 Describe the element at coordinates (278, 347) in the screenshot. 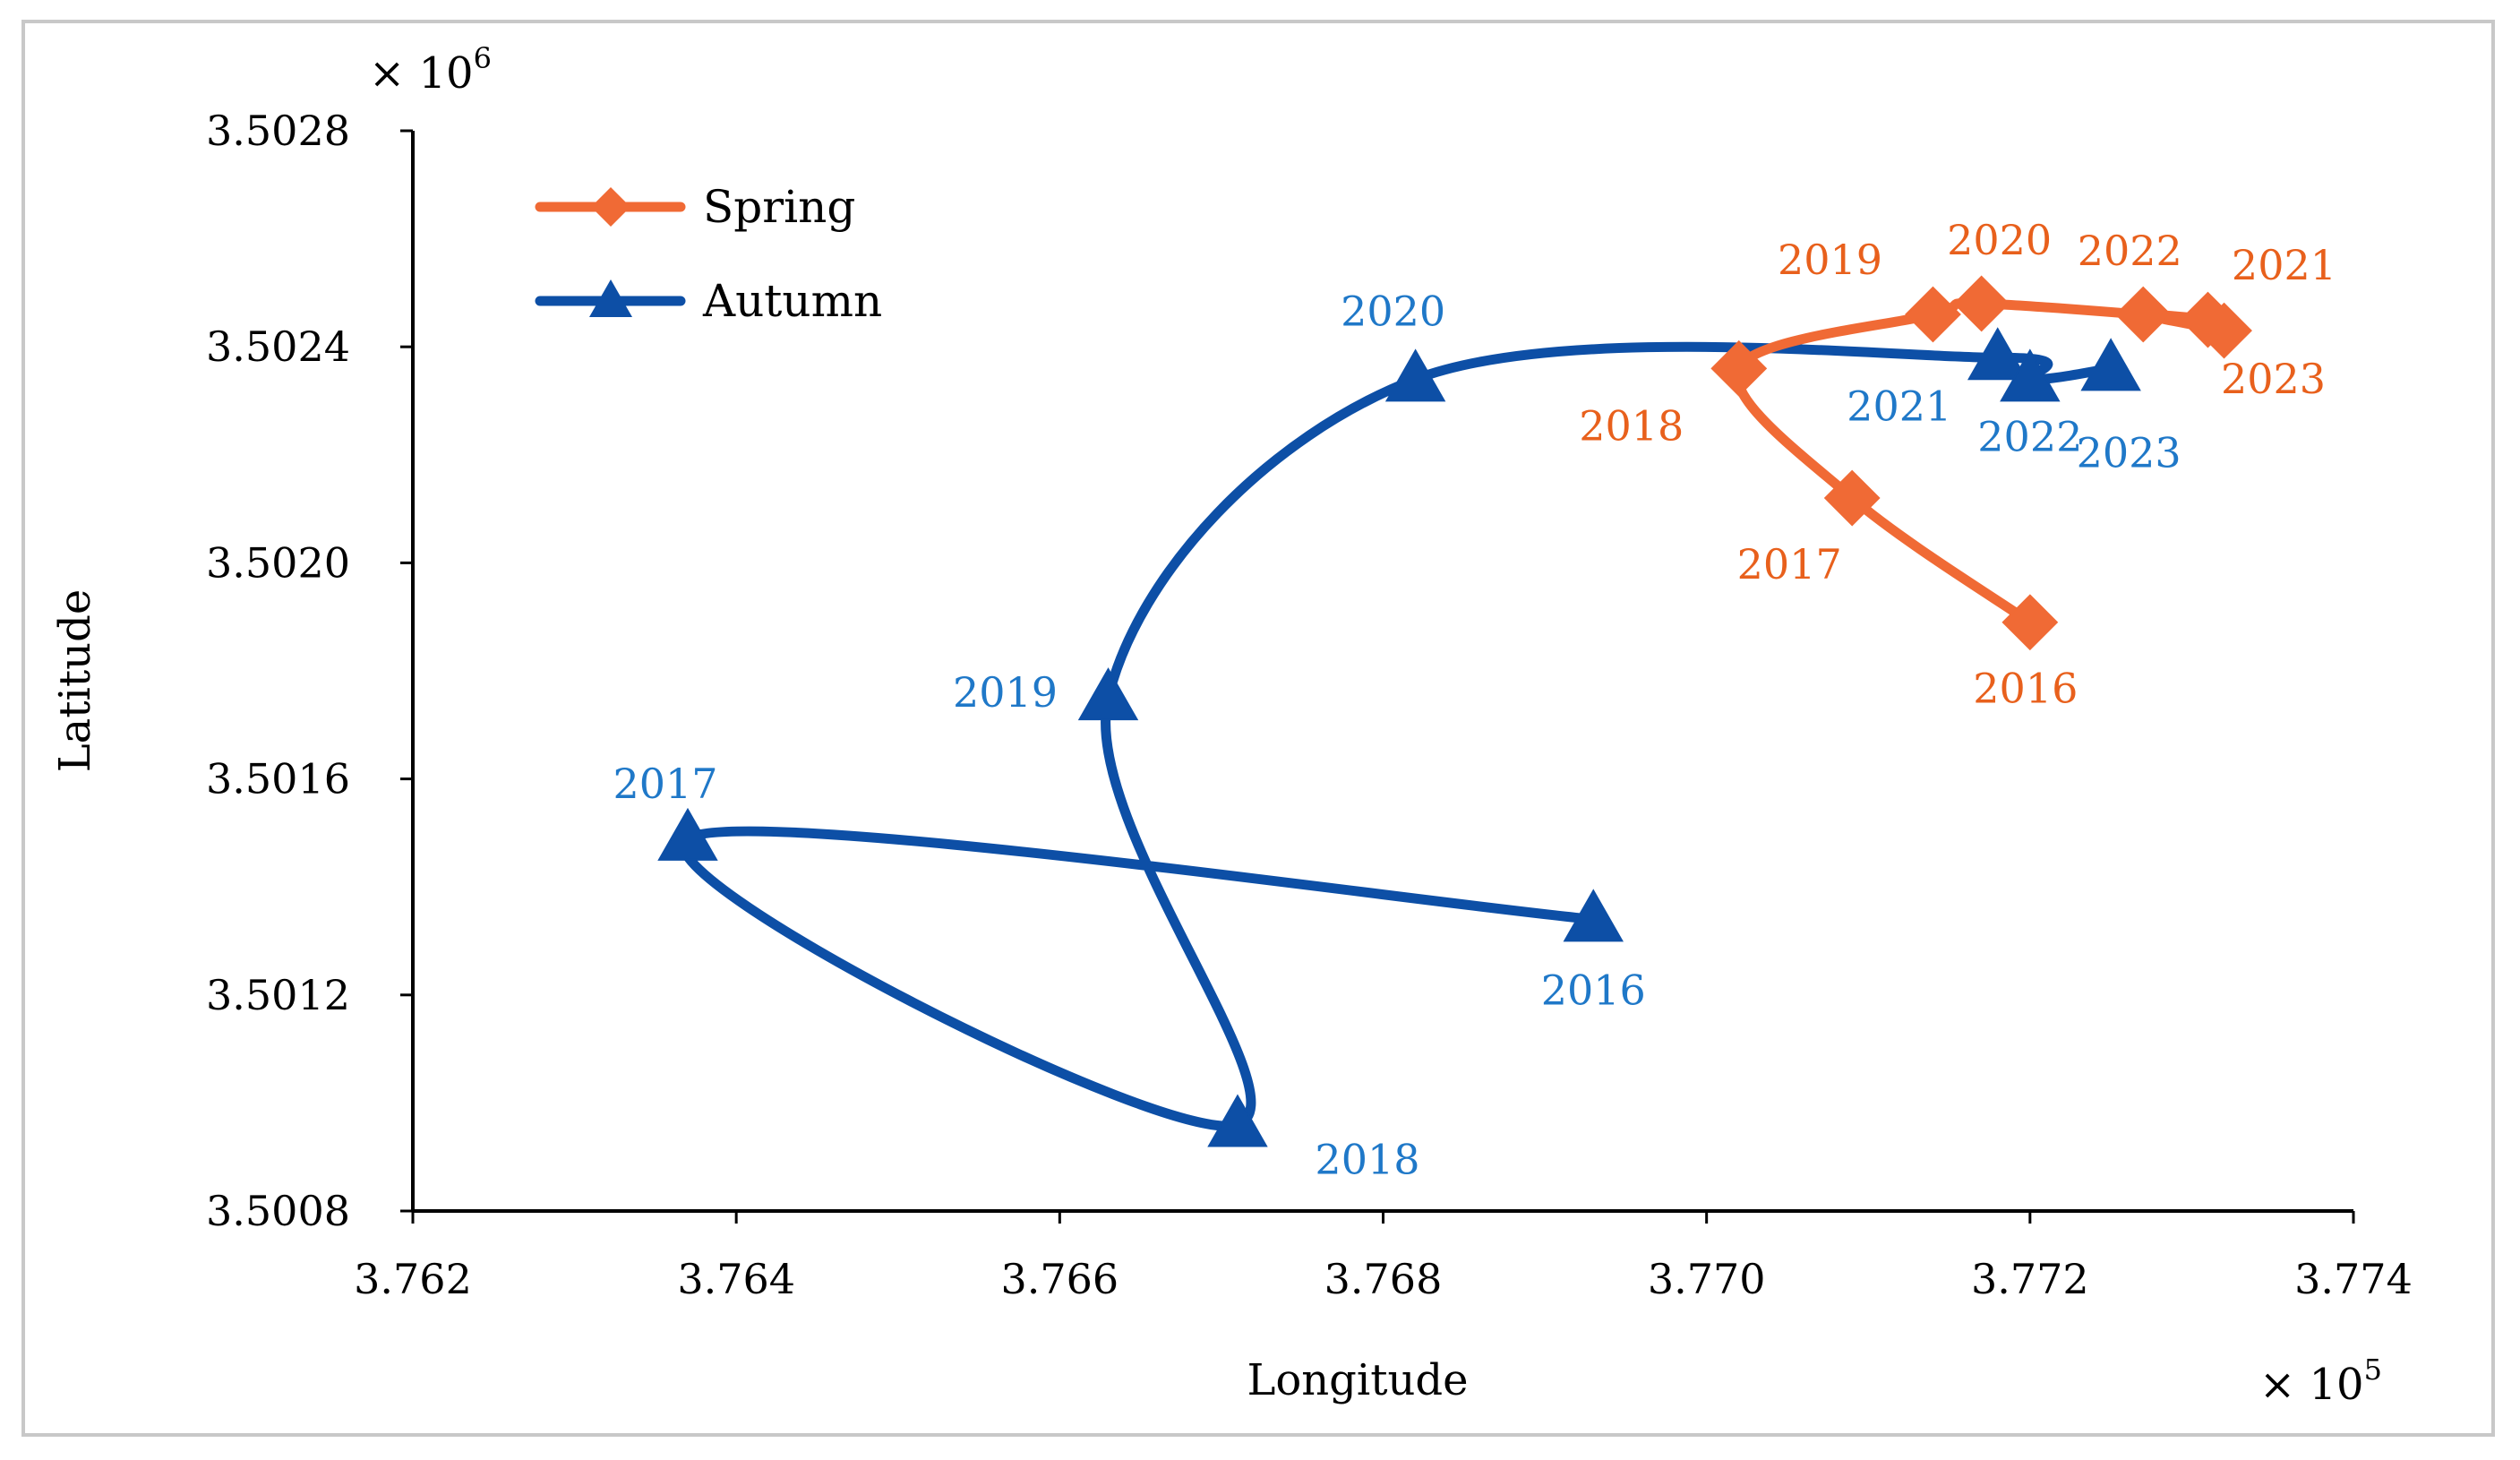

I see `y-tick-label-4: 3.5024` at that location.